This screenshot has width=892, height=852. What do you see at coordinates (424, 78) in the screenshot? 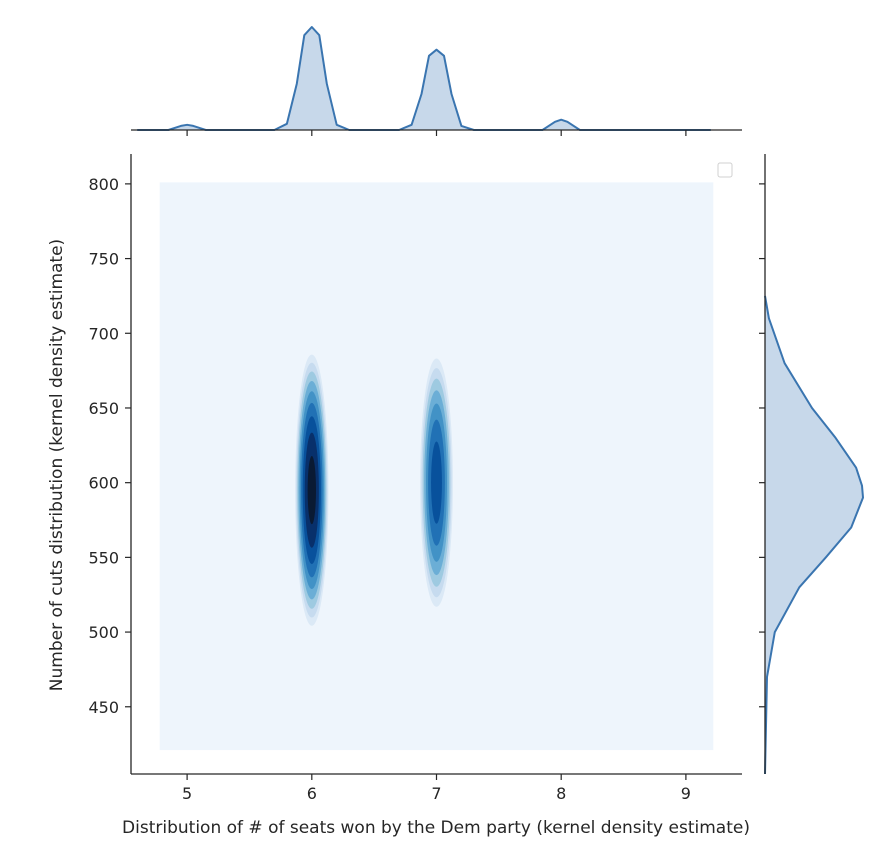
I see `marginal-x-density-fill` at bounding box center [424, 78].